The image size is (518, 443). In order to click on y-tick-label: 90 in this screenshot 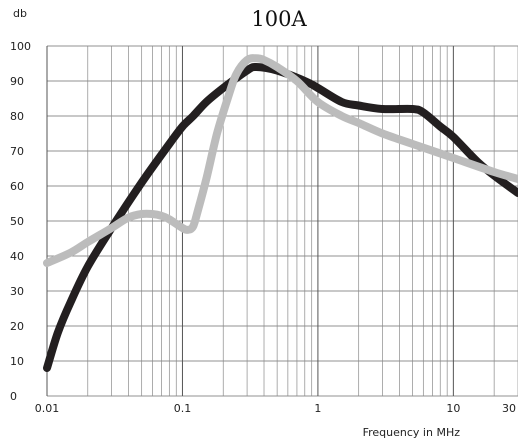, I will do `click(17, 81)`.